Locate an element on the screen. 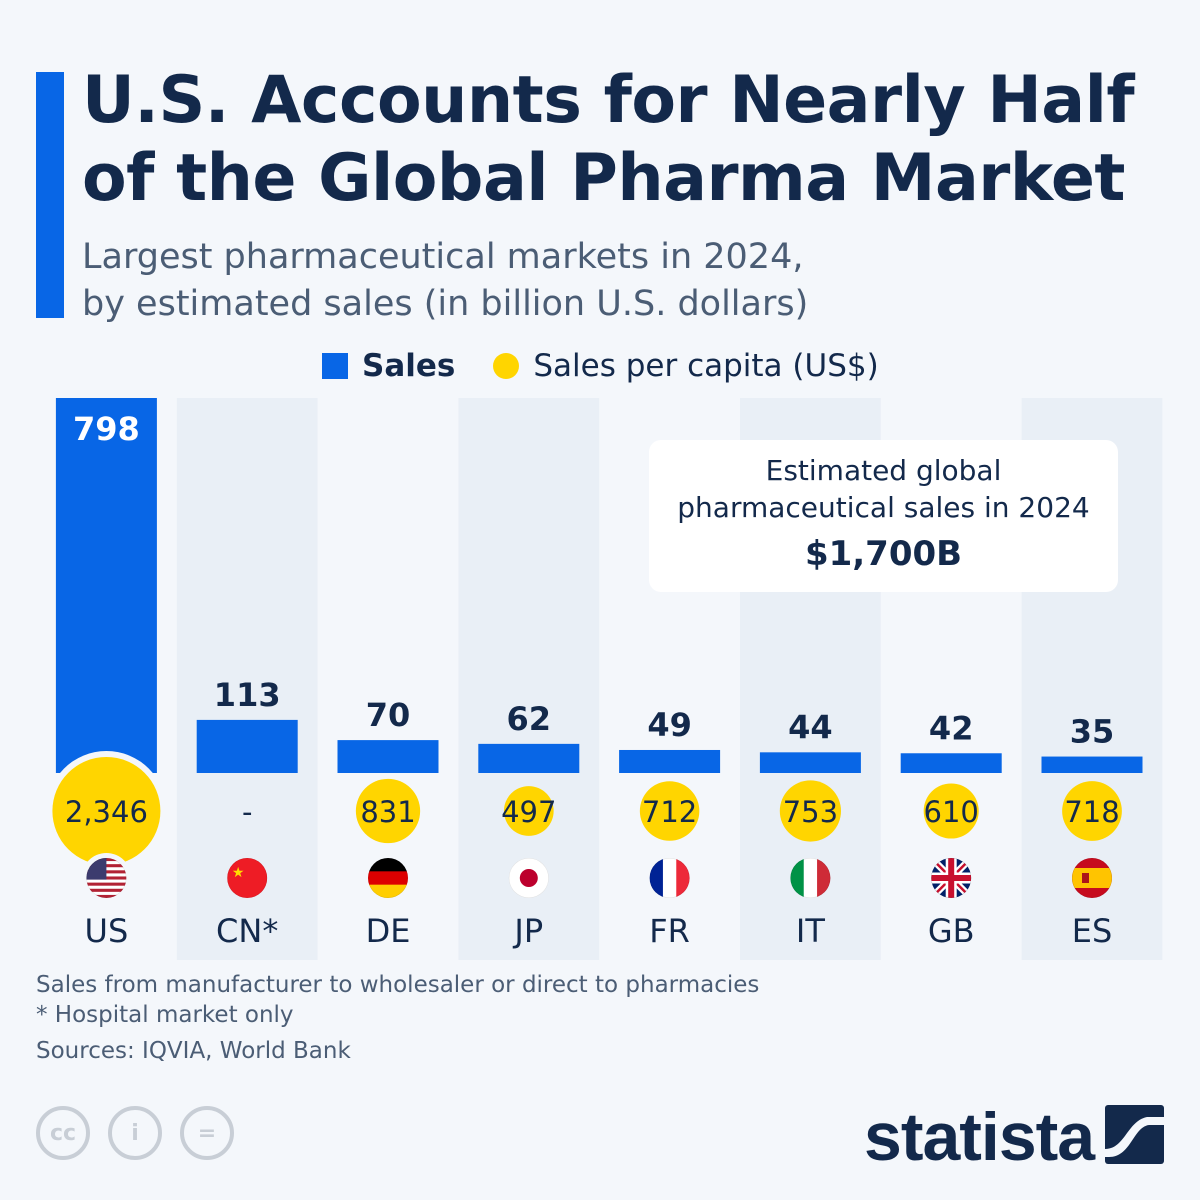 Image resolution: width=1200 pixels, height=1200 pixels. per-capita-label: 831 is located at coordinates (387, 812).